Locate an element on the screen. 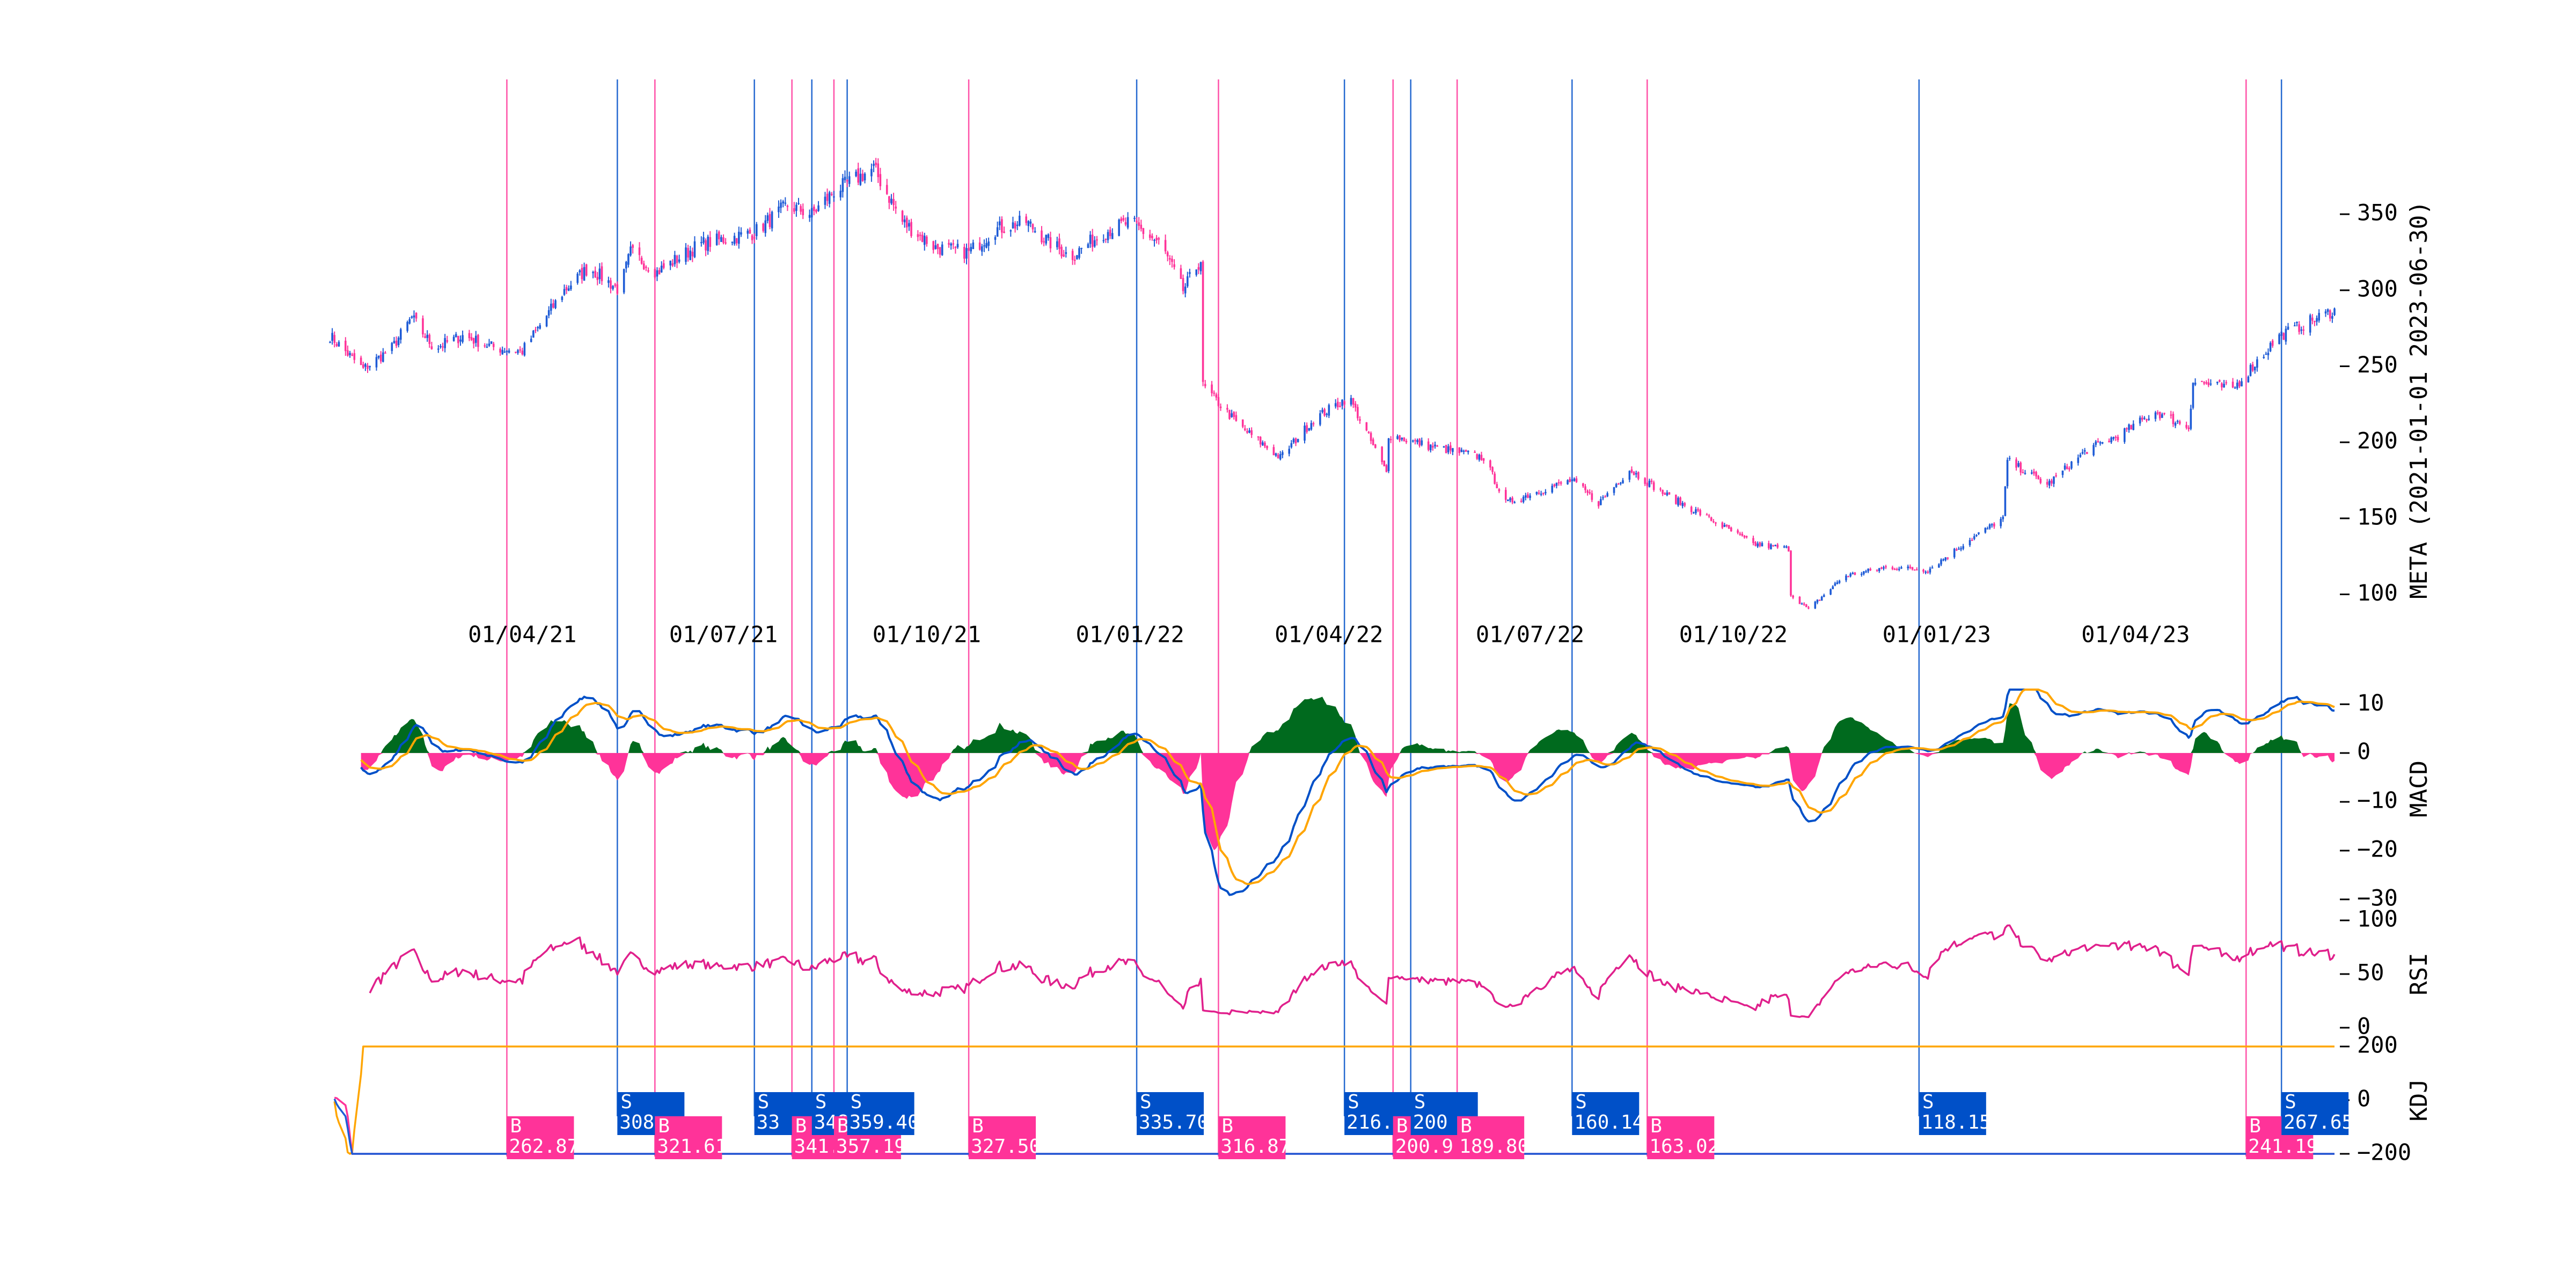  signal-price: 267.65 is located at coordinates (2318, 1122).